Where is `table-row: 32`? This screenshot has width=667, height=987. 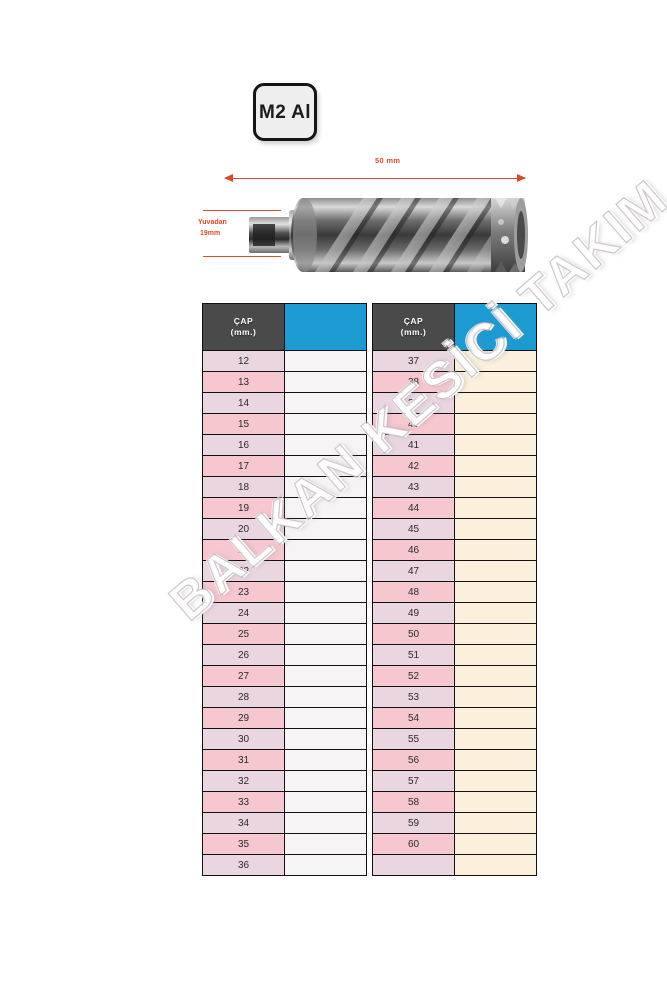
table-row: 32 is located at coordinates (284, 781).